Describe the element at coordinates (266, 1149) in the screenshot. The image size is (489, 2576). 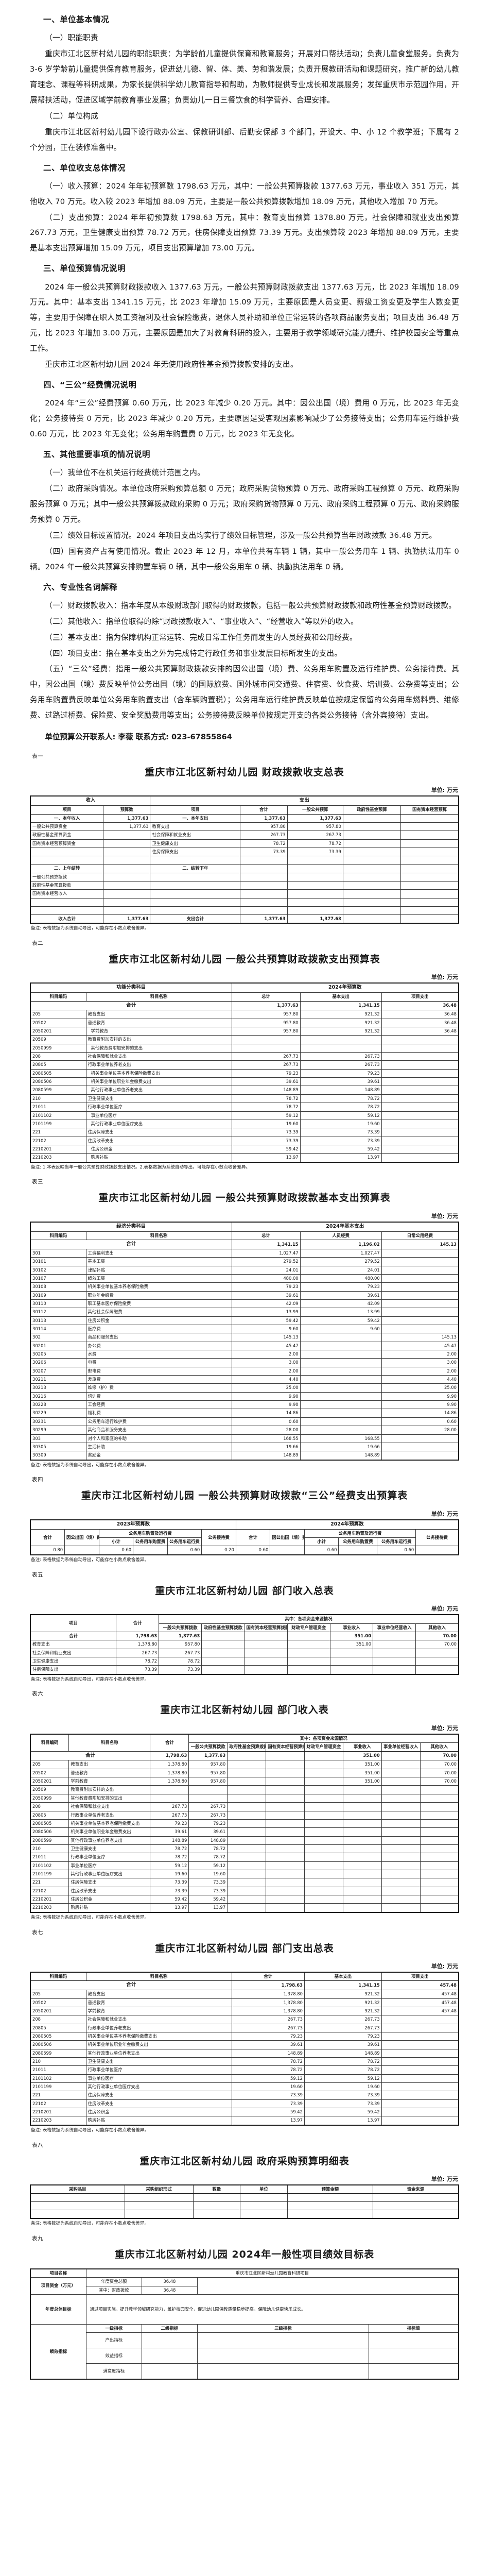
I see `row-amount-0: 59.42` at that location.